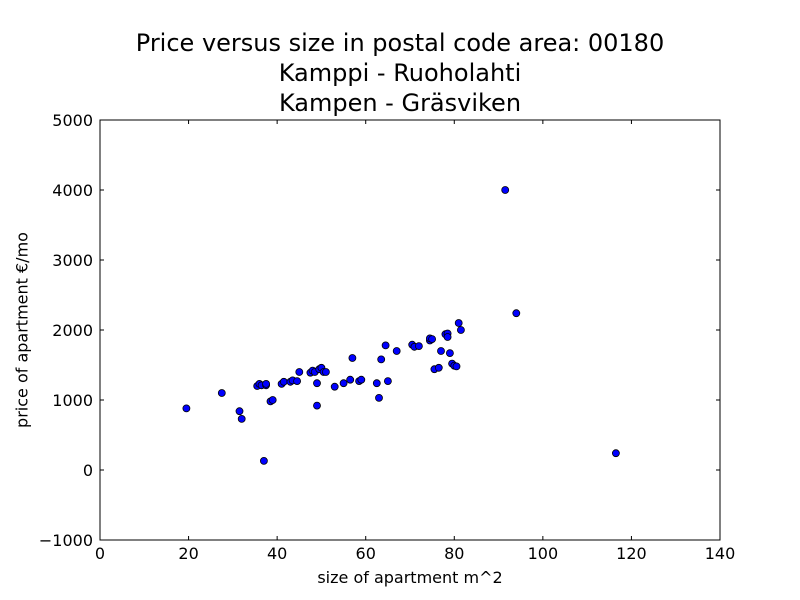  What do you see at coordinates (277, 553) in the screenshot?
I see `x-tick-label: 40` at bounding box center [277, 553].